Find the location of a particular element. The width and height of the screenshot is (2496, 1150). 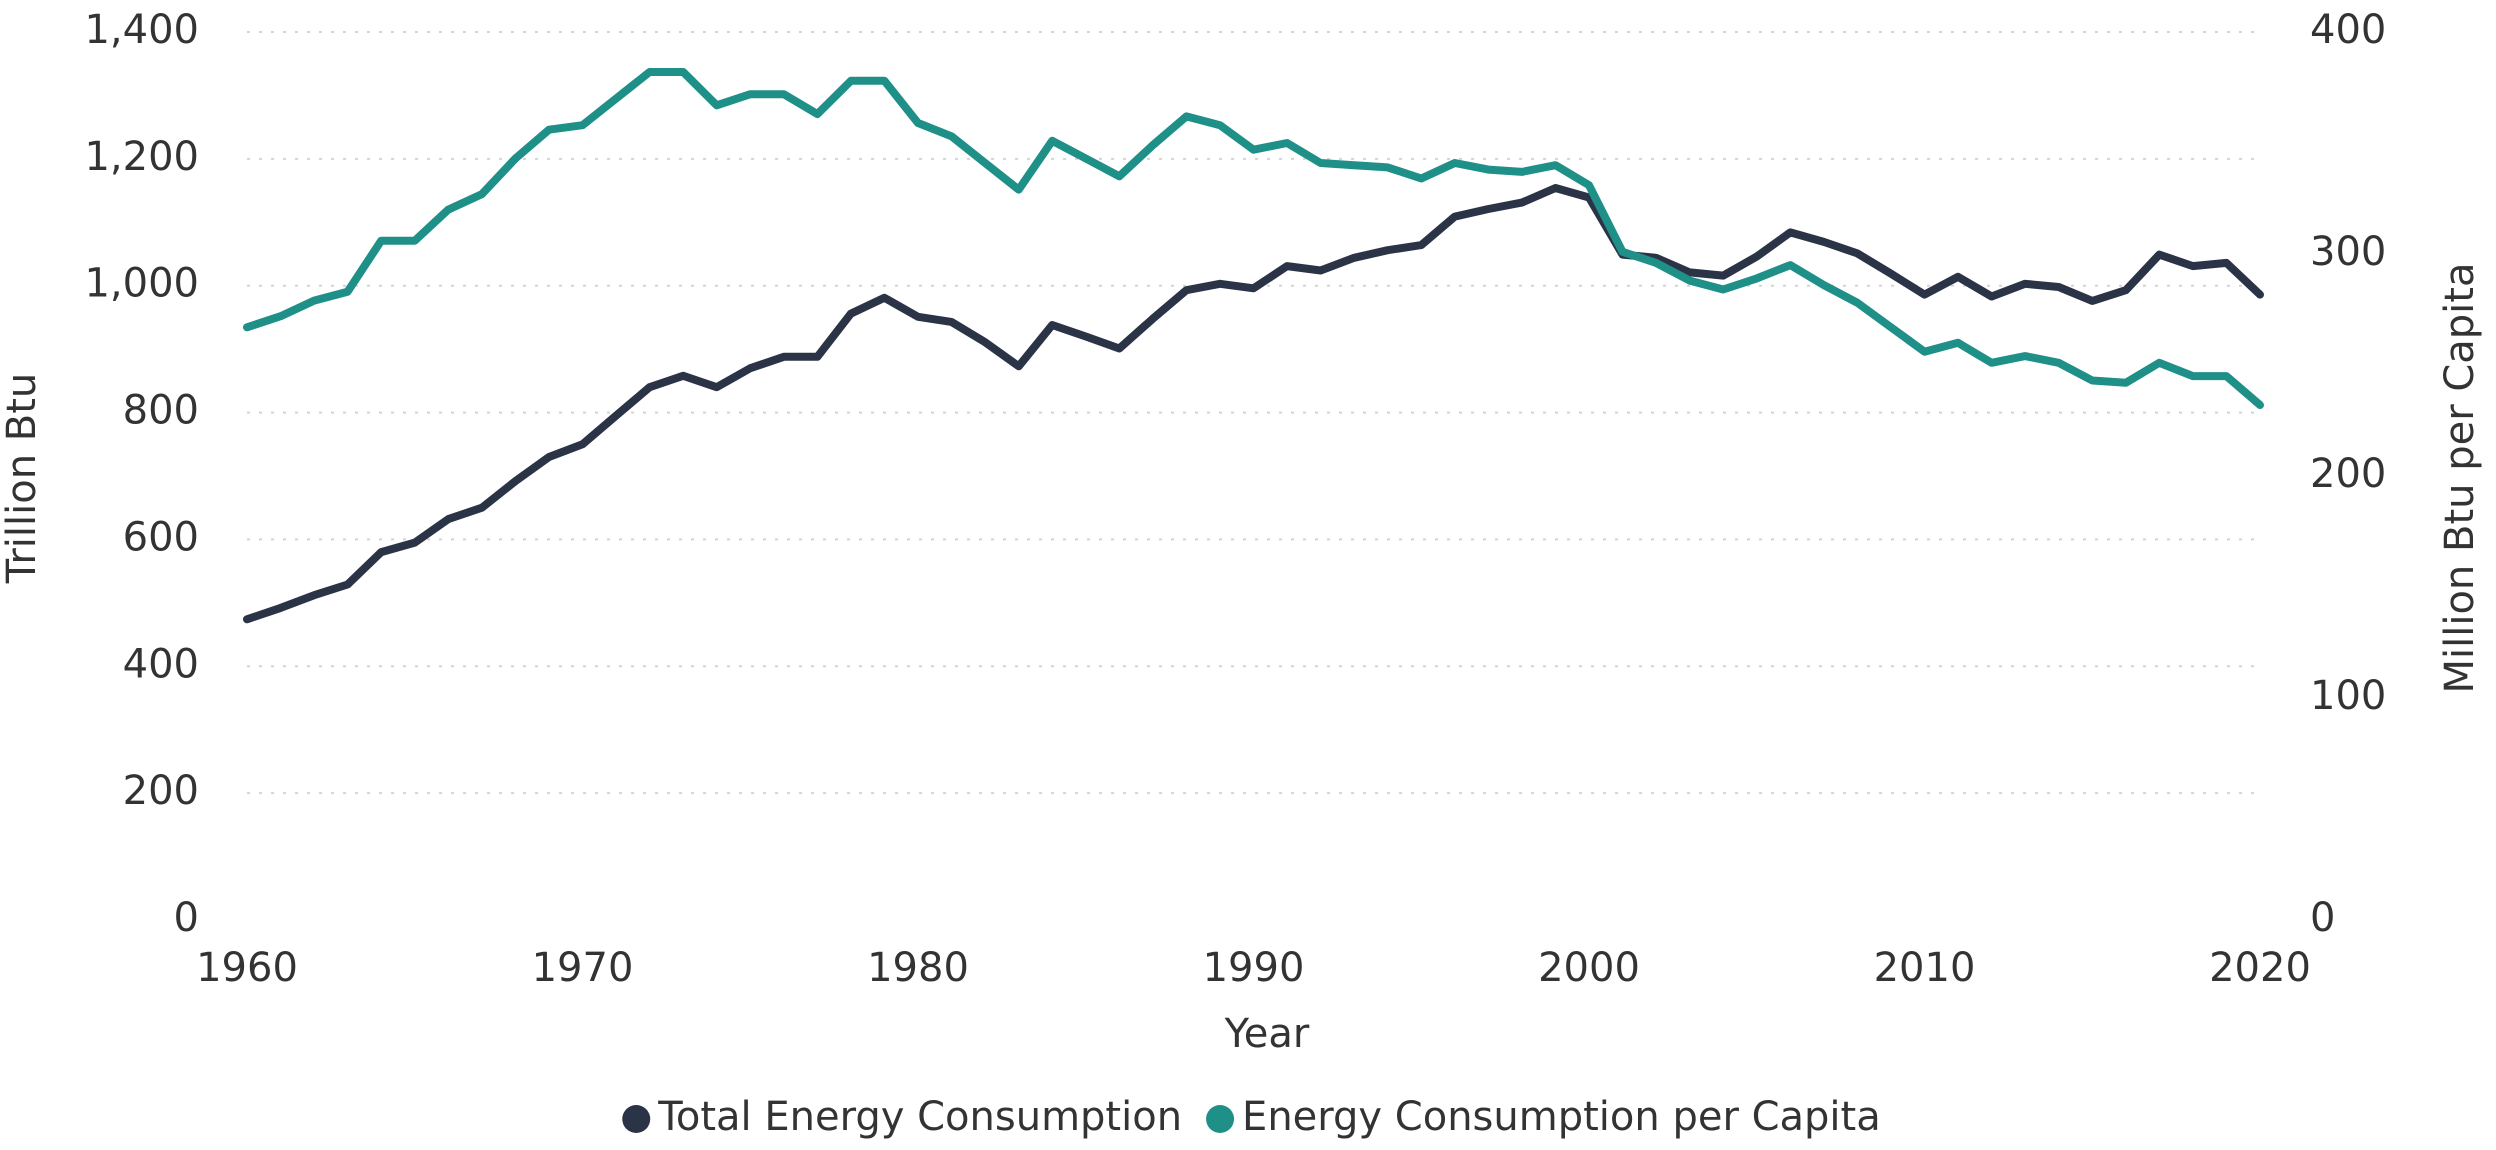

y-tick-label: 1,000 is located at coordinates (141, 284).